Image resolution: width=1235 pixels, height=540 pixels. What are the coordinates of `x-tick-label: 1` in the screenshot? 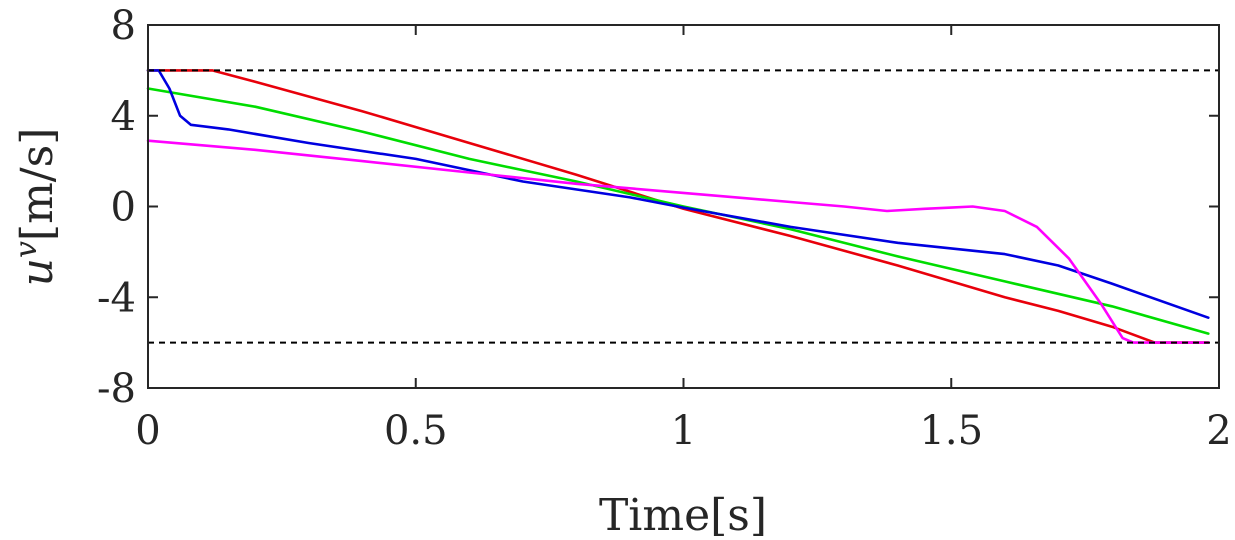 It's located at (683, 431).